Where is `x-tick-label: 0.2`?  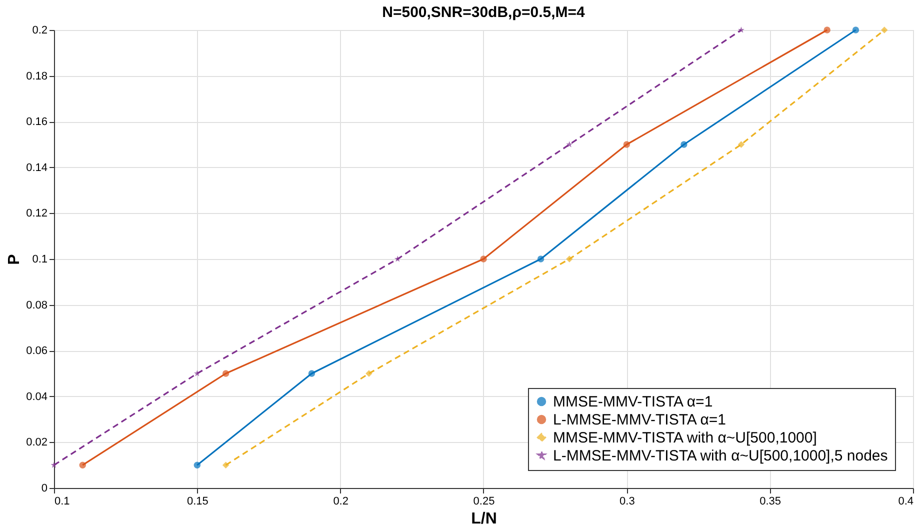
x-tick-label: 0.2 is located at coordinates (340, 502).